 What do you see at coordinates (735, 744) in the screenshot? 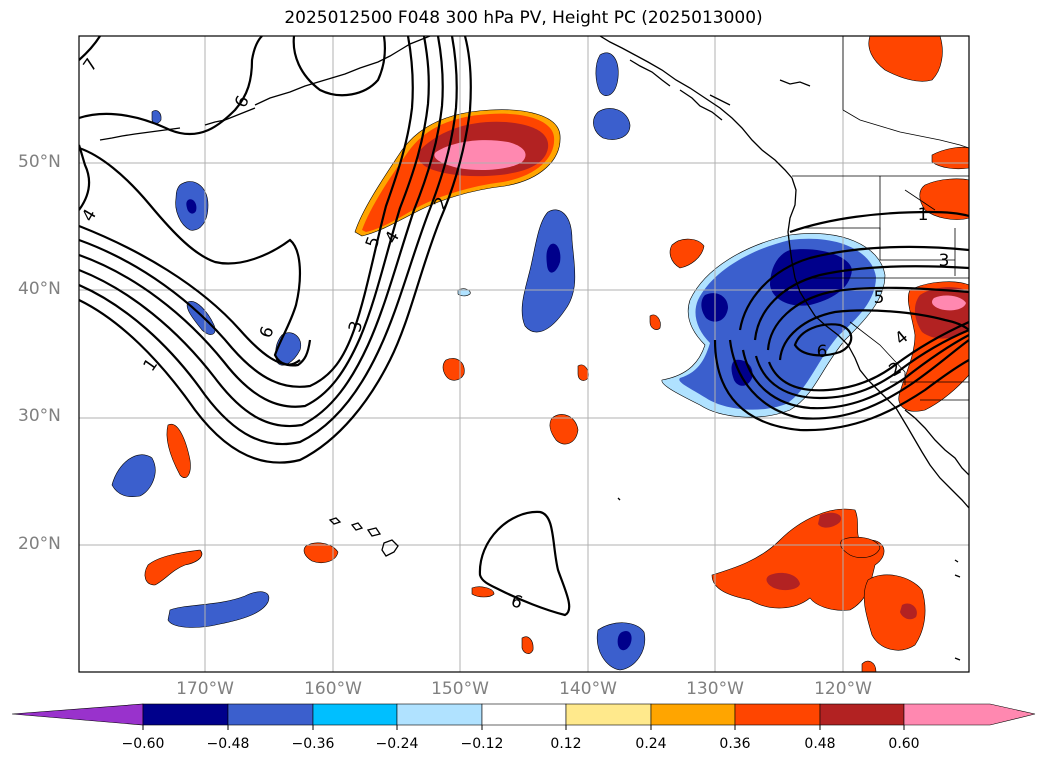
I see `colorbar-tick-label: 0.36` at bounding box center [735, 744].